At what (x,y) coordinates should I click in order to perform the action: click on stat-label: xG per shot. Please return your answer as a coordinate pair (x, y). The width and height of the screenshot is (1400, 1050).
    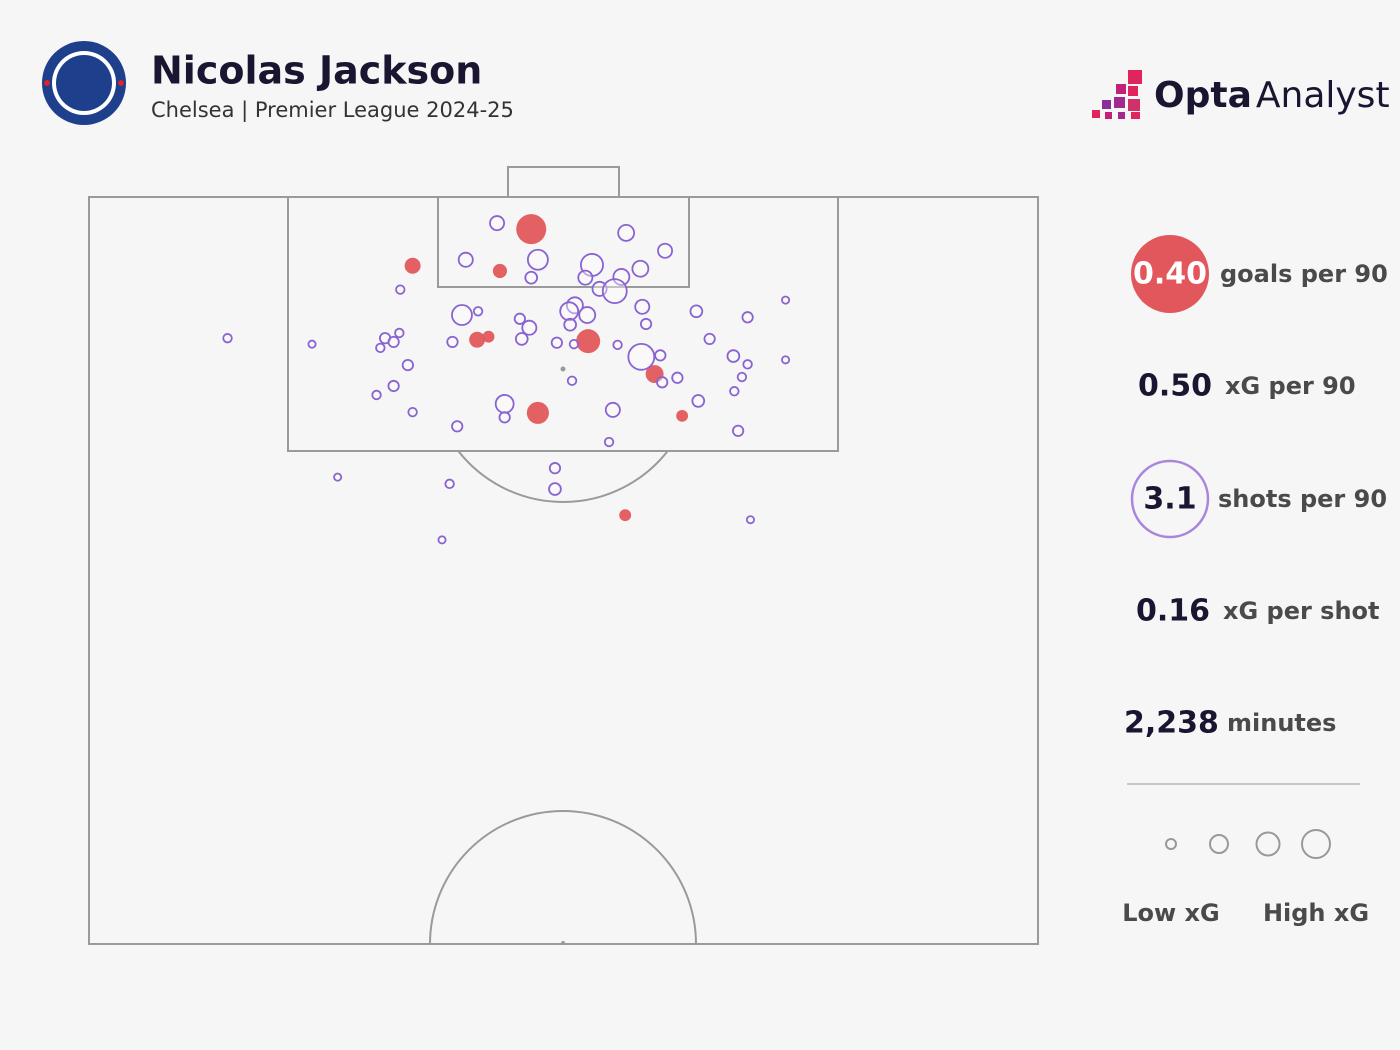
    Looking at the image, I should click on (1301, 611).